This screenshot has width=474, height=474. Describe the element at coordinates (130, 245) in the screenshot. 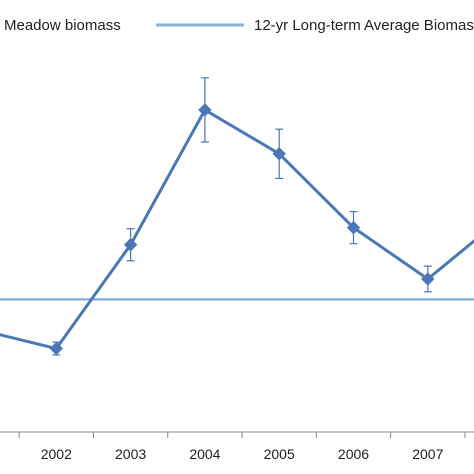

I see `data-point-2003` at that location.